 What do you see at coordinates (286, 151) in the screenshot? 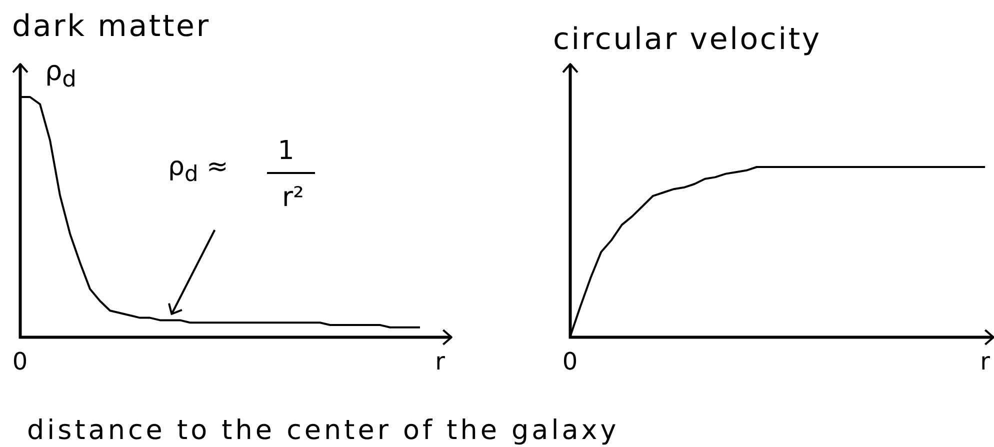
I see `annotation: 1` at bounding box center [286, 151].